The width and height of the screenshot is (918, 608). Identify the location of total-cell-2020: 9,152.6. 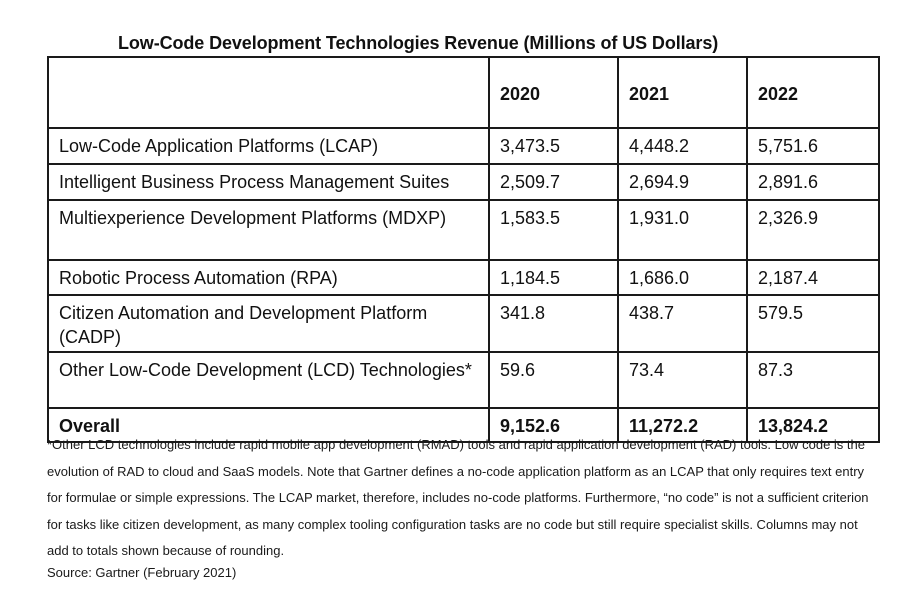
(553, 425).